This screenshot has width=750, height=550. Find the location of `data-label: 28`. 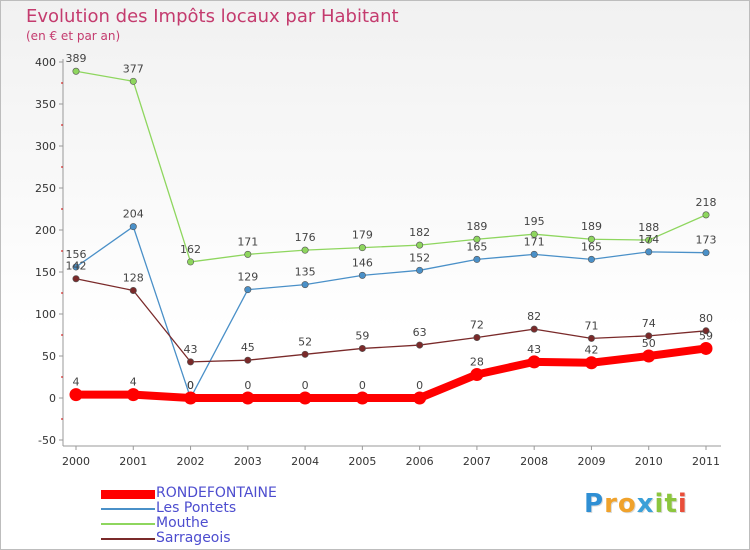

data-label: 28 is located at coordinates (477, 361).